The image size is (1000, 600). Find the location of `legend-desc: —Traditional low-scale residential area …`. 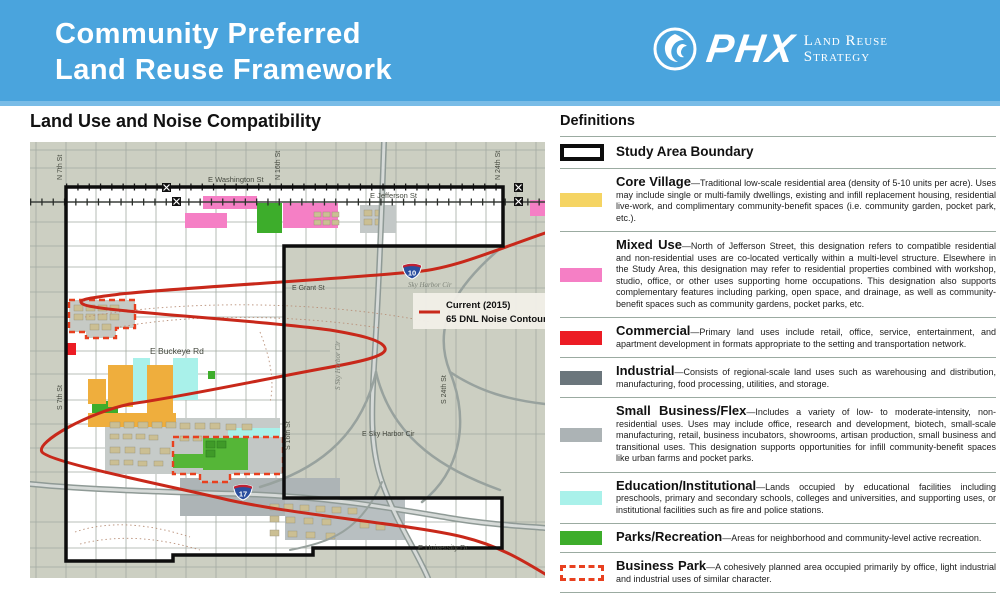

legend-desc: —Traditional low-scale residential area … is located at coordinates (806, 200).